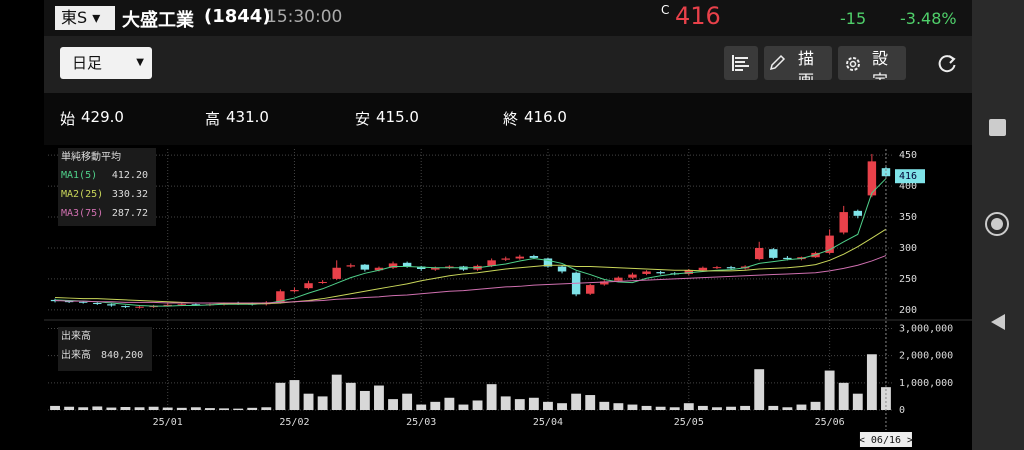 This screenshot has width=1024, height=450. I want to click on period: 日足, so click(87, 63).